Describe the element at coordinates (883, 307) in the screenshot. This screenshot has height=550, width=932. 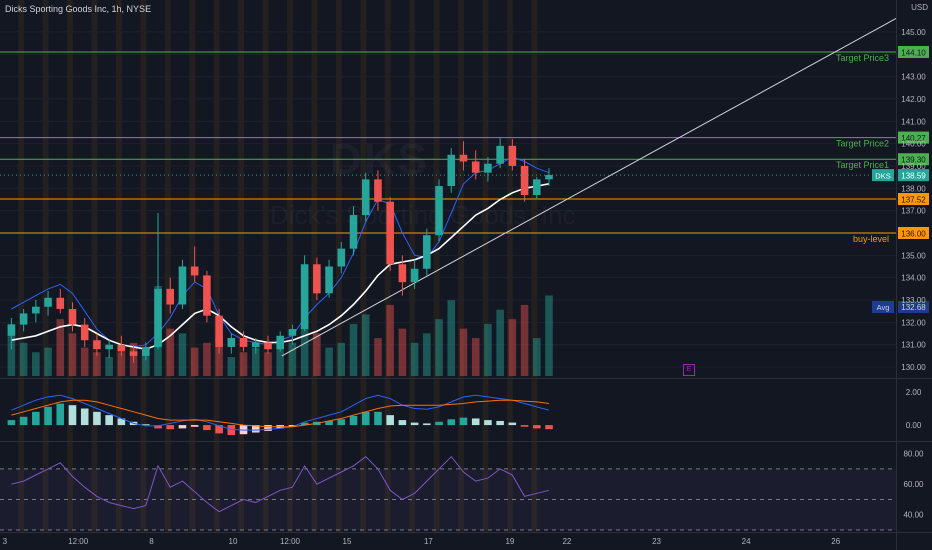
I see `avg-label: Avg` at that location.